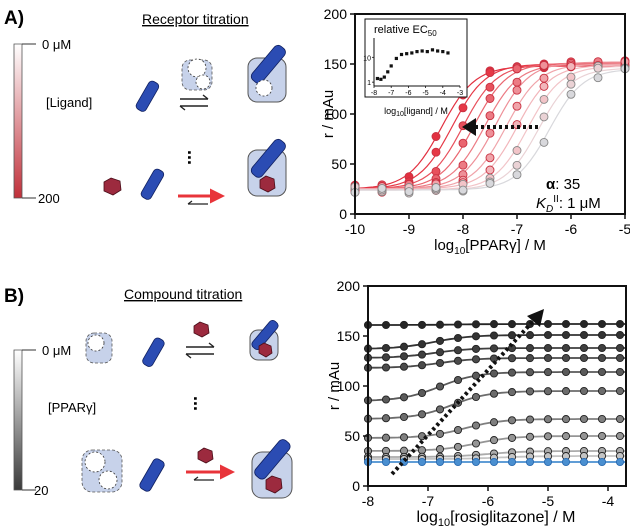 This screenshot has width=630, height=529. Describe the element at coordinates (496, 519) in the screenshot. I see `chart-b-xlabel: log10[rosiglitazone] / M` at that location.